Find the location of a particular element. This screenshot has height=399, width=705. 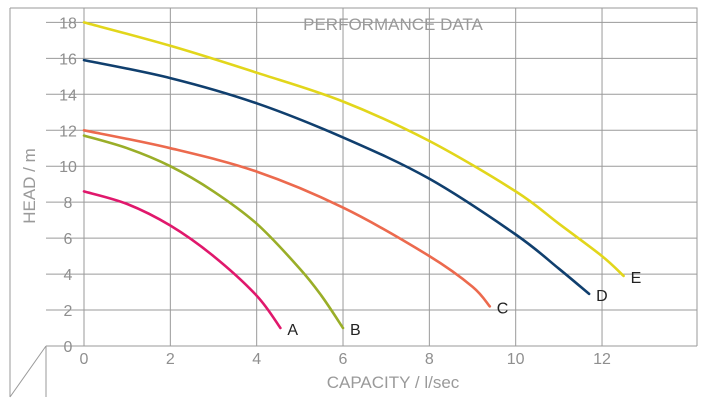

y-tick-label: 14 is located at coordinates (68, 95).